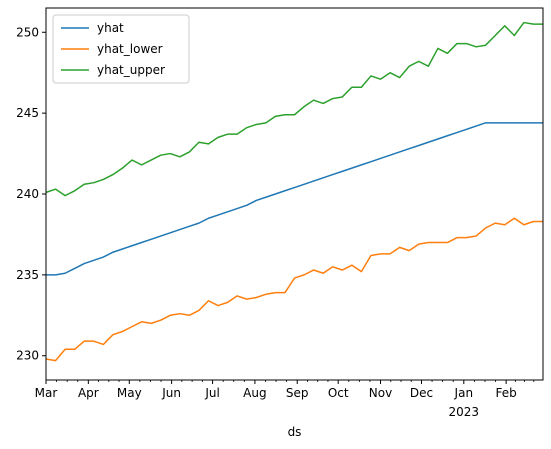 The height and width of the screenshot is (449, 551). I want to click on y-tick-label: 235, so click(27, 275).